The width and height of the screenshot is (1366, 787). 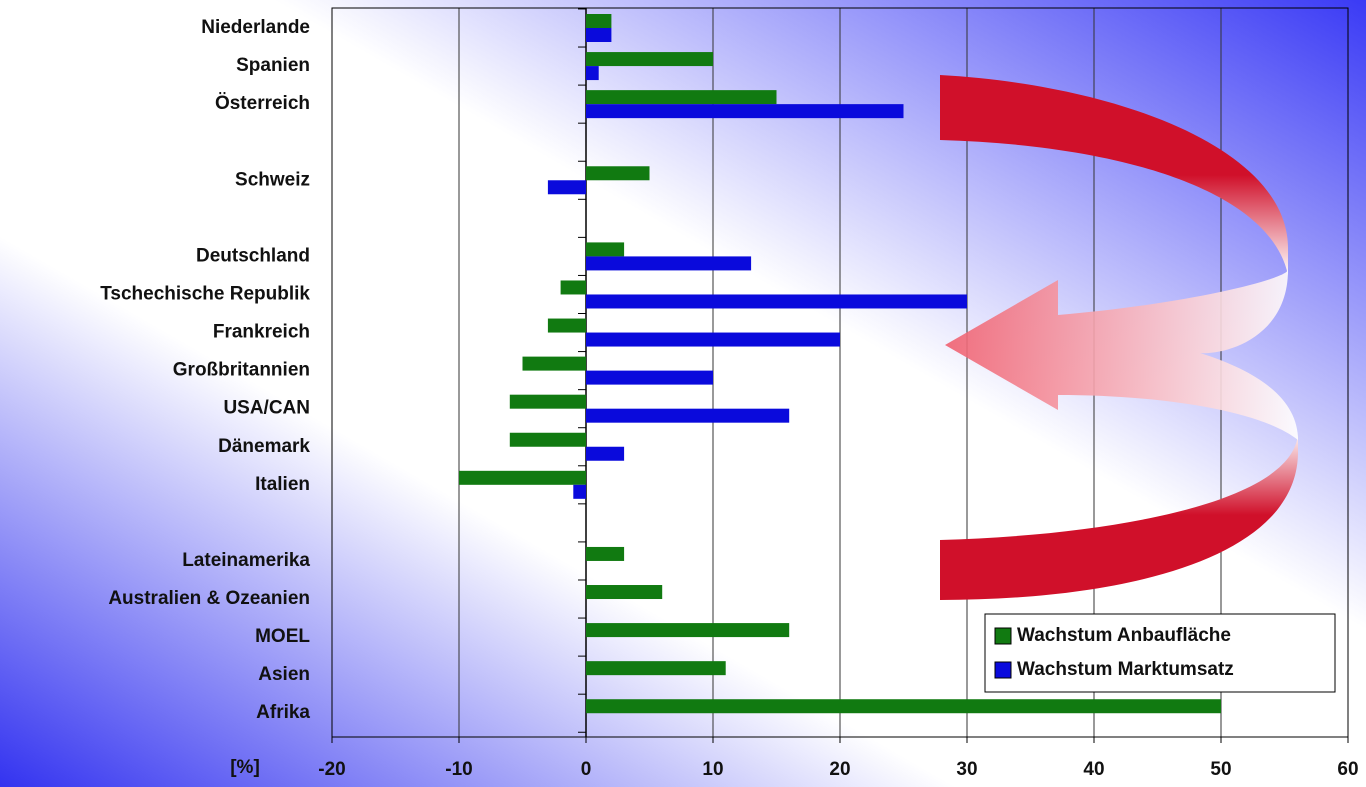 I want to click on x-axis-label: [%], so click(x=245, y=767).